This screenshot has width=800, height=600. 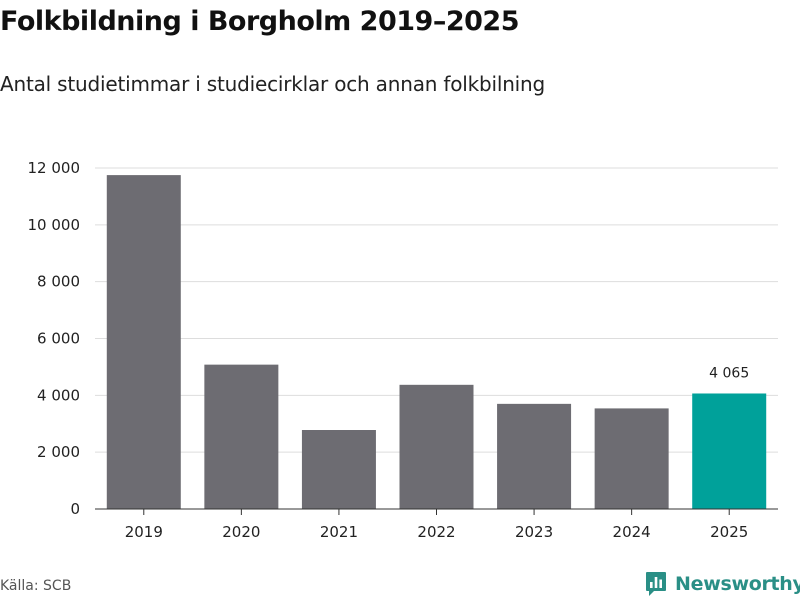 I want to click on x-tick-label: 2025, so click(x=729, y=532).